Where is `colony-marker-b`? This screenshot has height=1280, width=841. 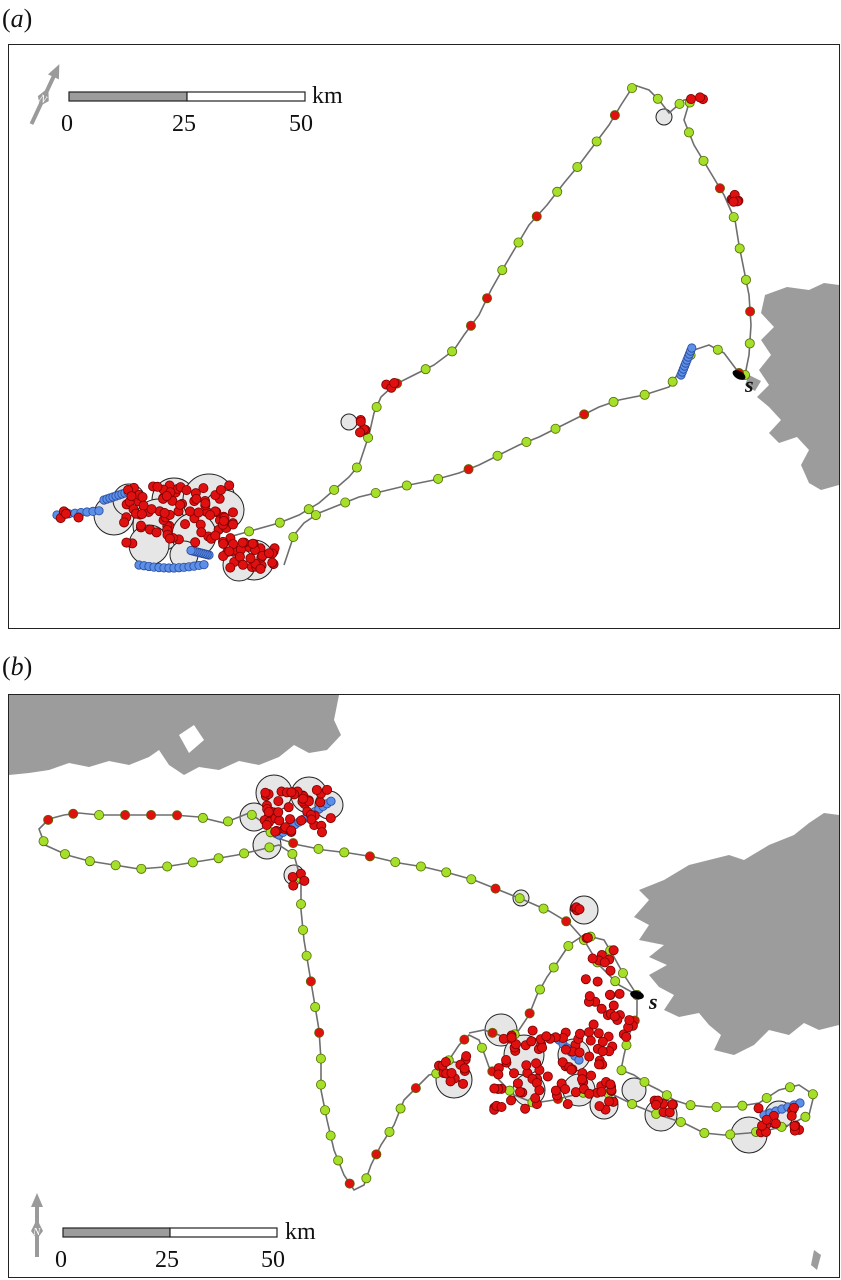
colony-marker-b is located at coordinates (637, 995).